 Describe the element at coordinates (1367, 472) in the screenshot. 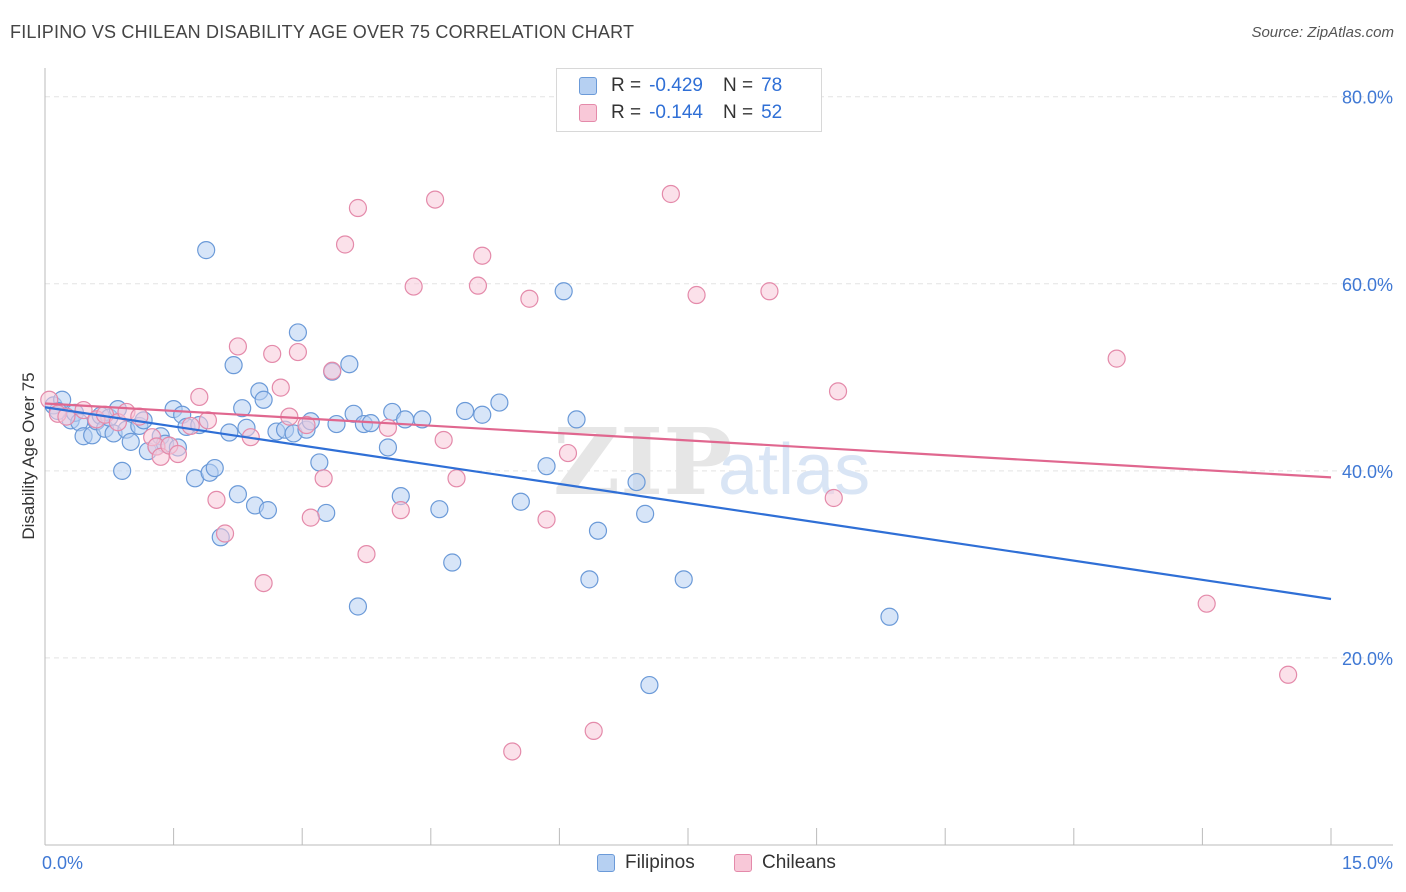

I see `y-tick-label: 40.0%` at that location.